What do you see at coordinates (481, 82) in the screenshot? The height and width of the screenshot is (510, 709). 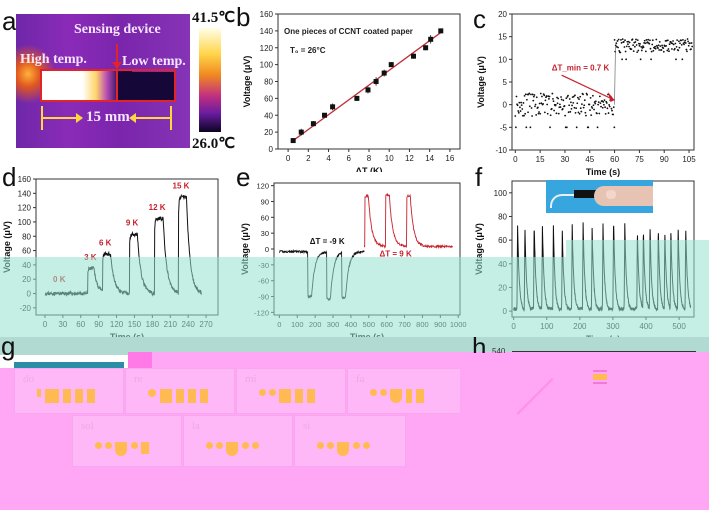 I see `y-axis-label: Voltage (μV)` at bounding box center [481, 82].